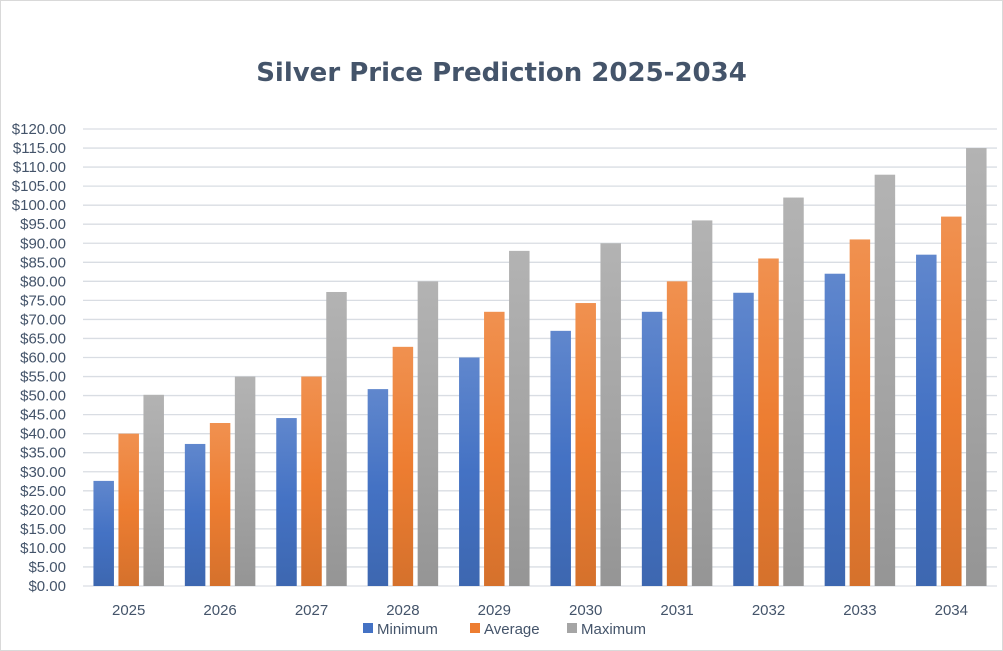 Image resolution: width=1003 pixels, height=651 pixels. Describe the element at coordinates (336, 438) in the screenshot. I see `bar-maximum-2027` at that location.